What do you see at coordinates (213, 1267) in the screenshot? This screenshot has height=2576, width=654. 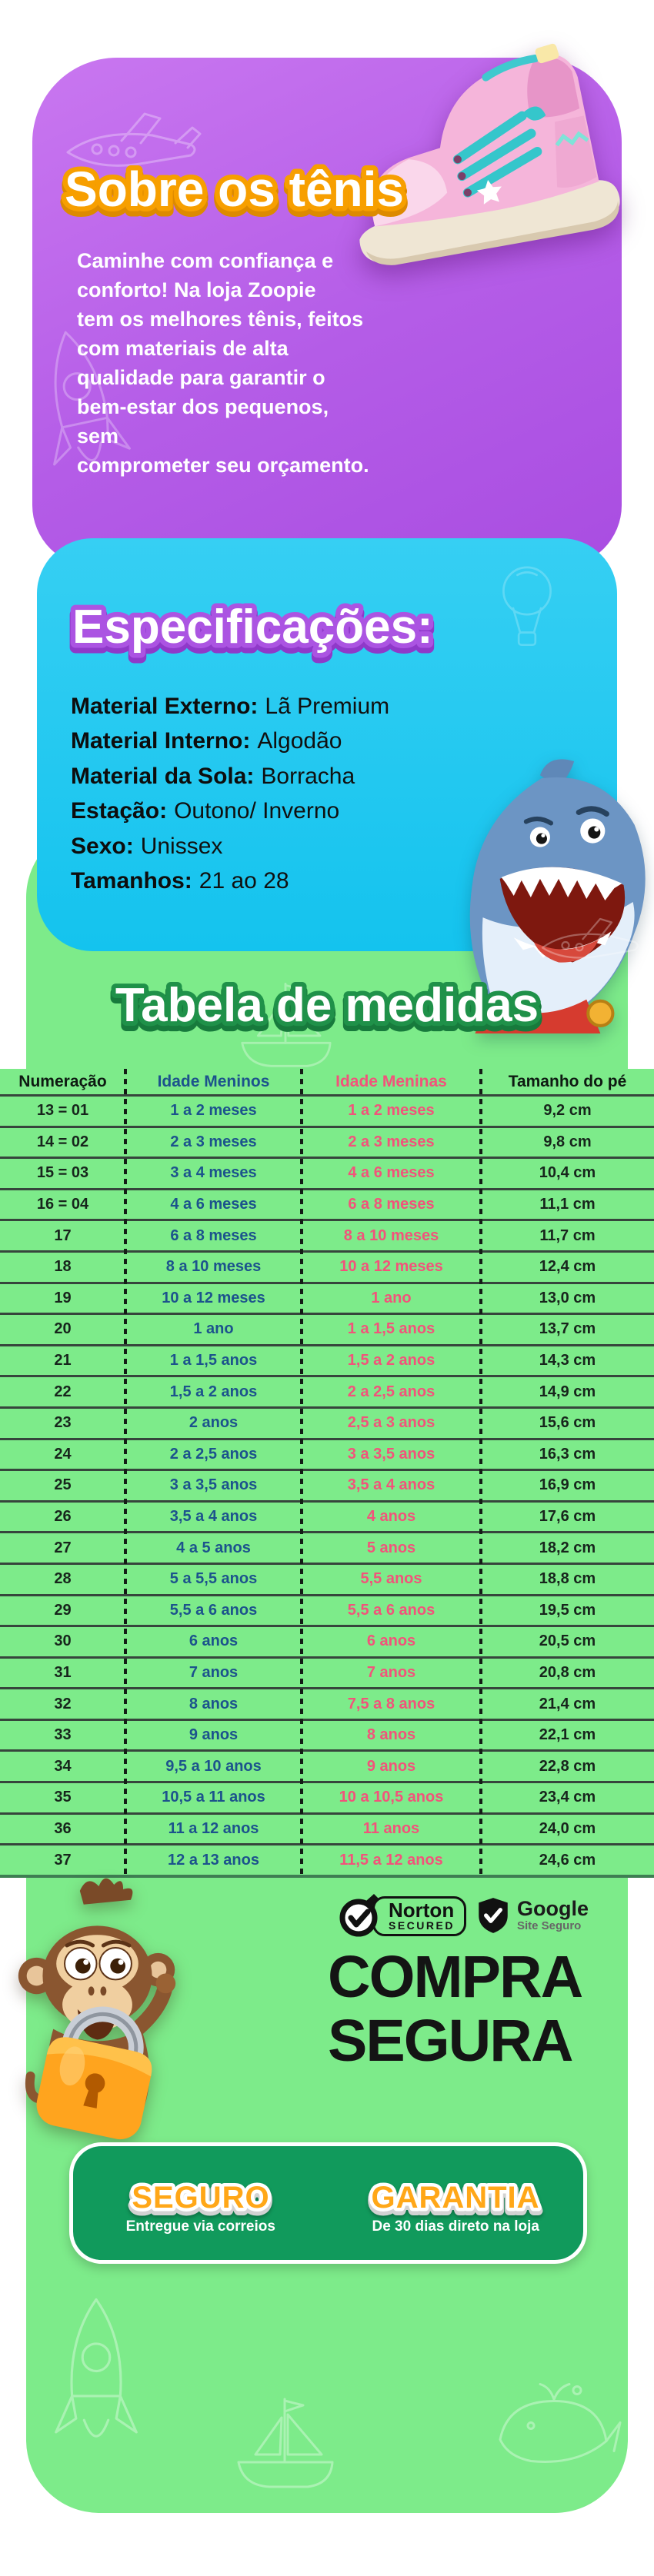 I see `cell-idade-meninos: 8 a 10 meses` at bounding box center [213, 1267].